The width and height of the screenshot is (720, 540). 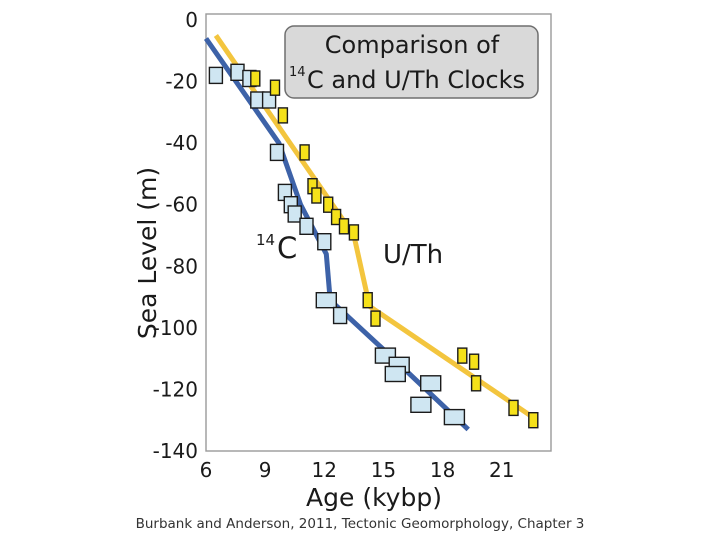 I want to click on x-tick-label: 21, so click(x=501, y=470).